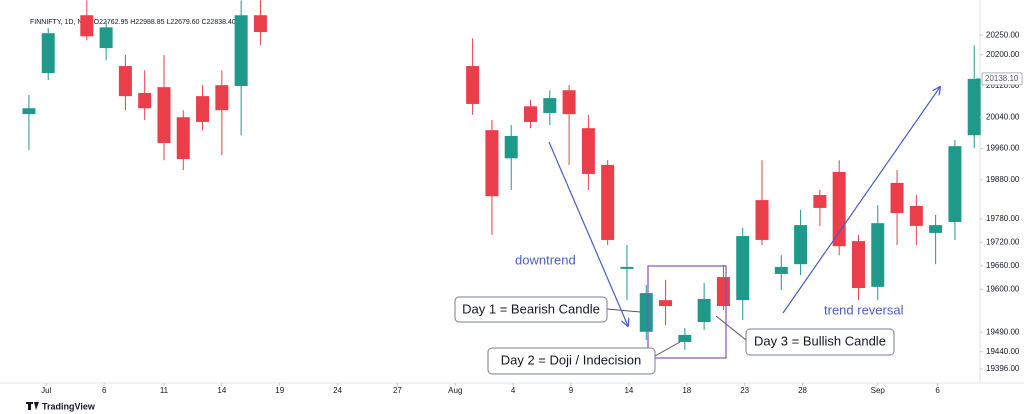 The image size is (1024, 414). Describe the element at coordinates (455, 390) in the screenshot. I see `x-tick-label: Aug` at that location.